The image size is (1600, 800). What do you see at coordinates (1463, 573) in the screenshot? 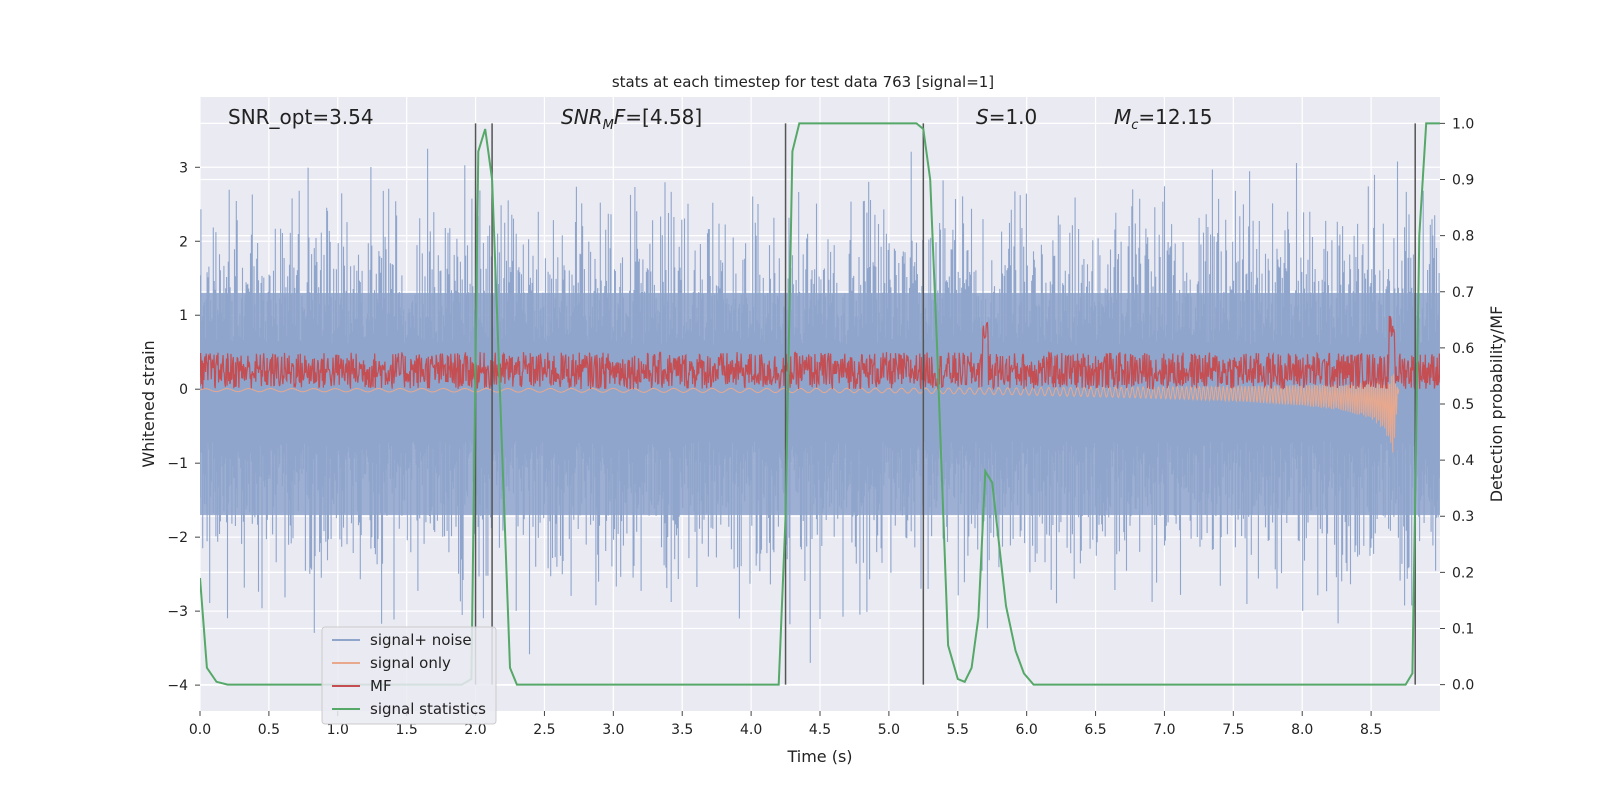
I see `right-y-tick-label: 0.2` at bounding box center [1463, 573].